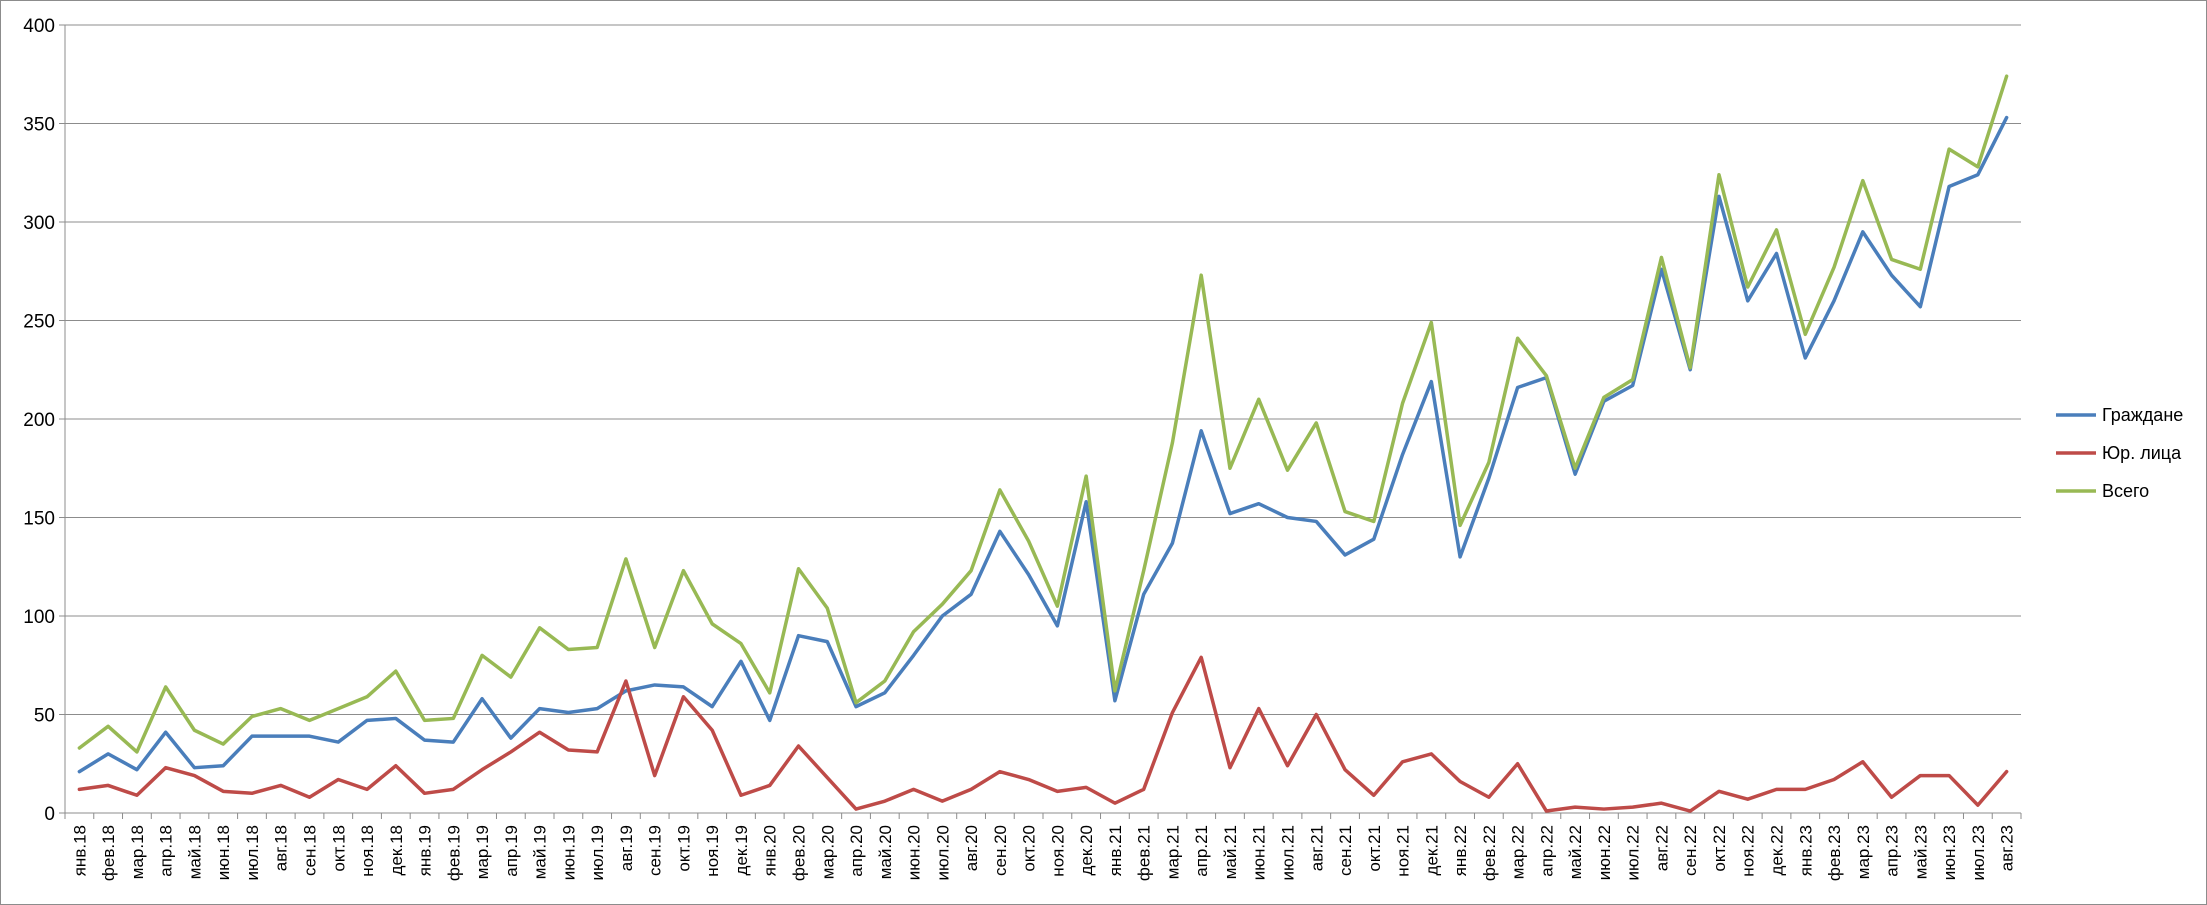 The height and width of the screenshot is (905, 2207). What do you see at coordinates (568, 852) in the screenshot?
I see `x-tick-label: июн.19` at bounding box center [568, 852].